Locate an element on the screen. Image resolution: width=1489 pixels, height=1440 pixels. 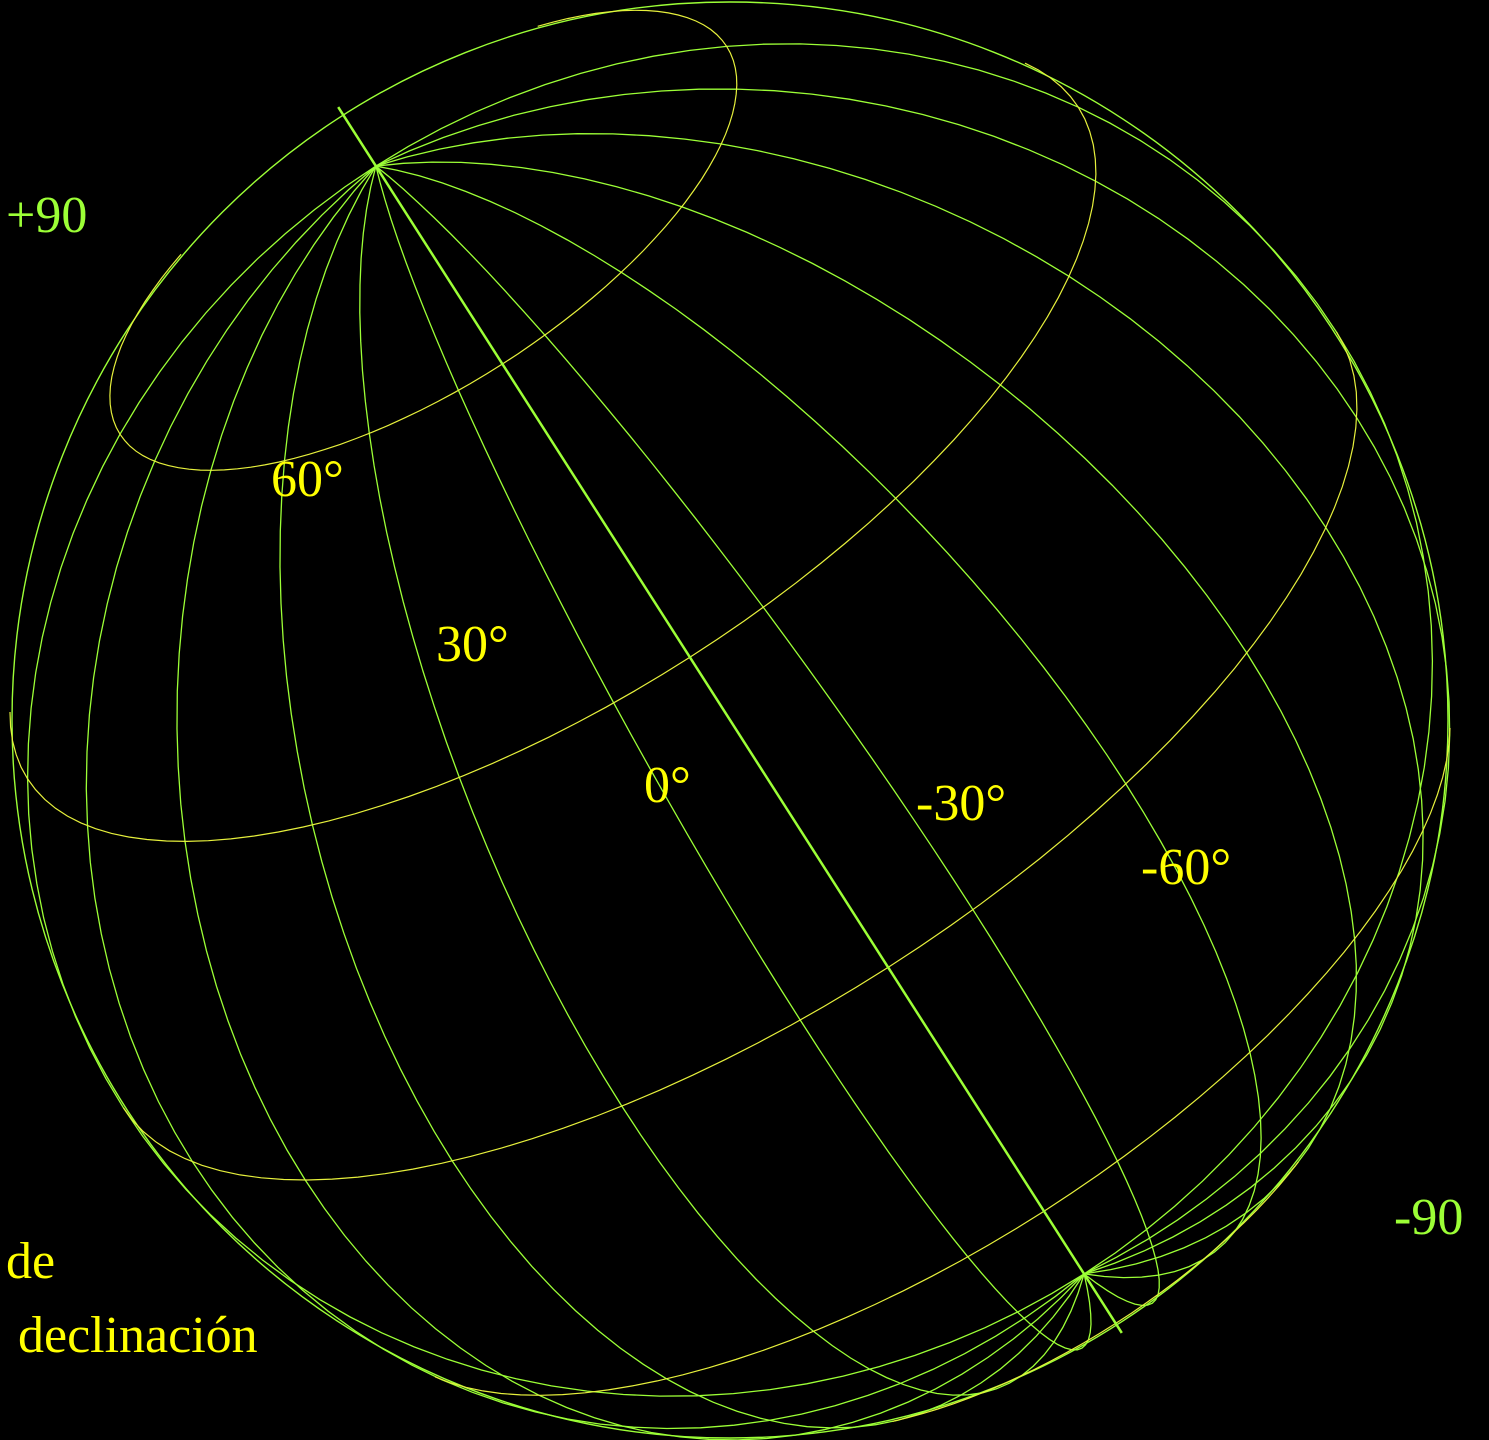
parallel-label-30: 30° is located at coordinates (472, 644).